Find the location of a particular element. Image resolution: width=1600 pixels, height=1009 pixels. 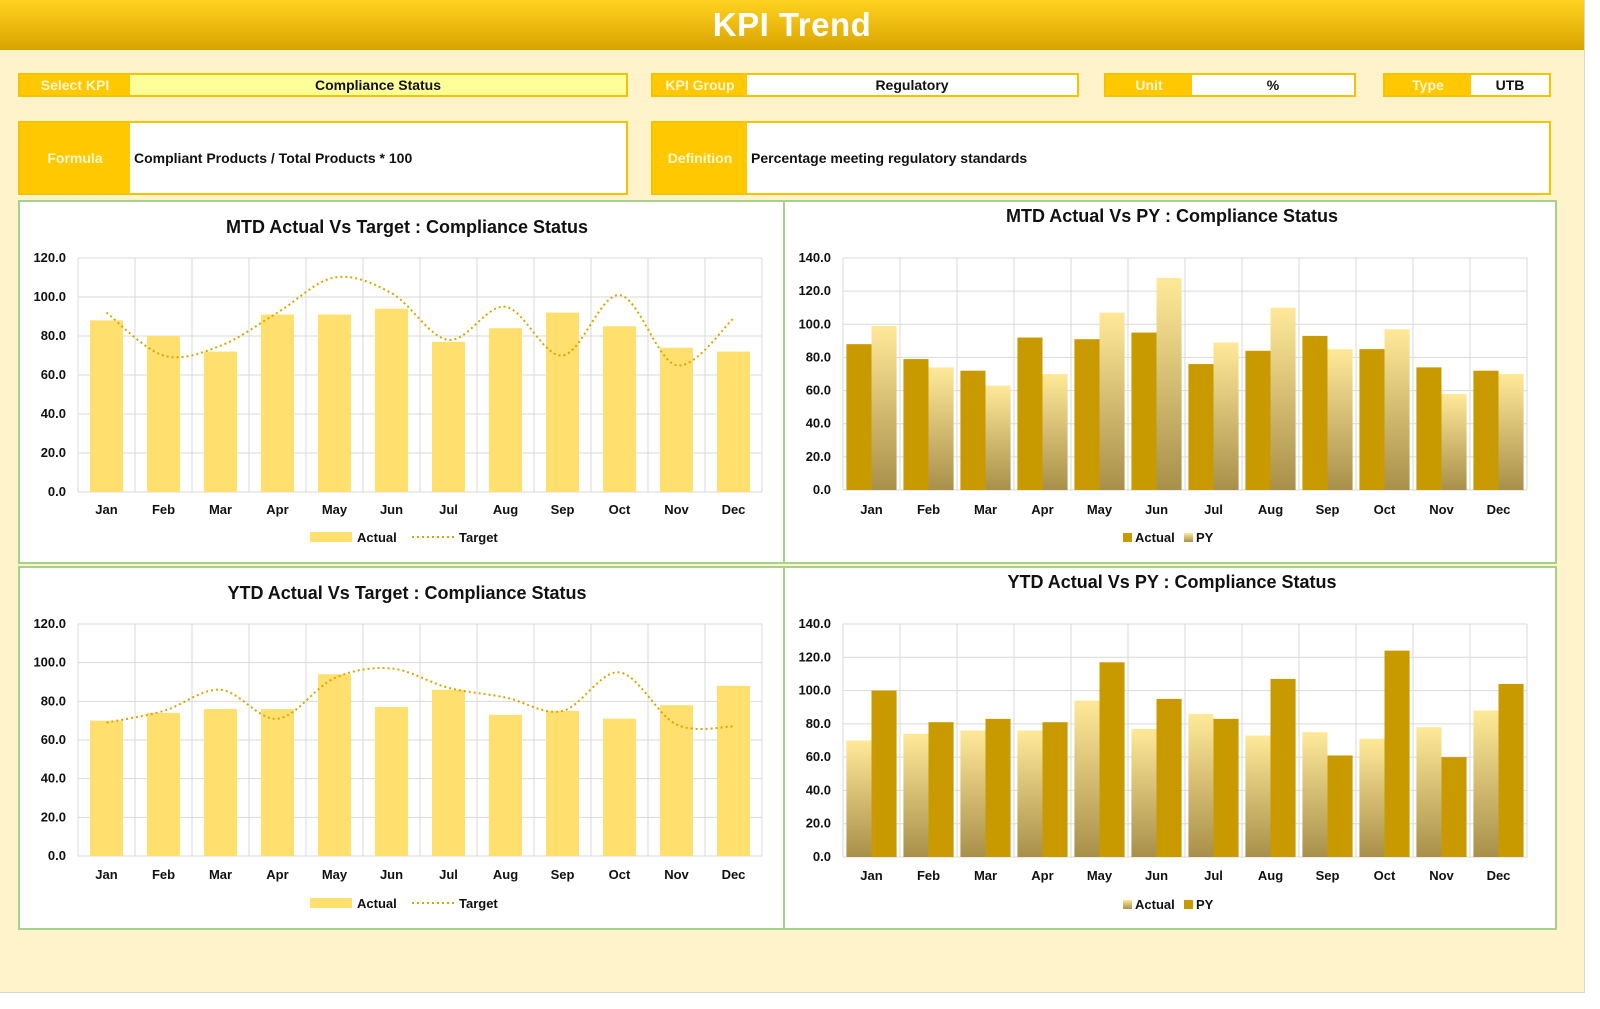

type-field: Type UTB is located at coordinates (1467, 85).